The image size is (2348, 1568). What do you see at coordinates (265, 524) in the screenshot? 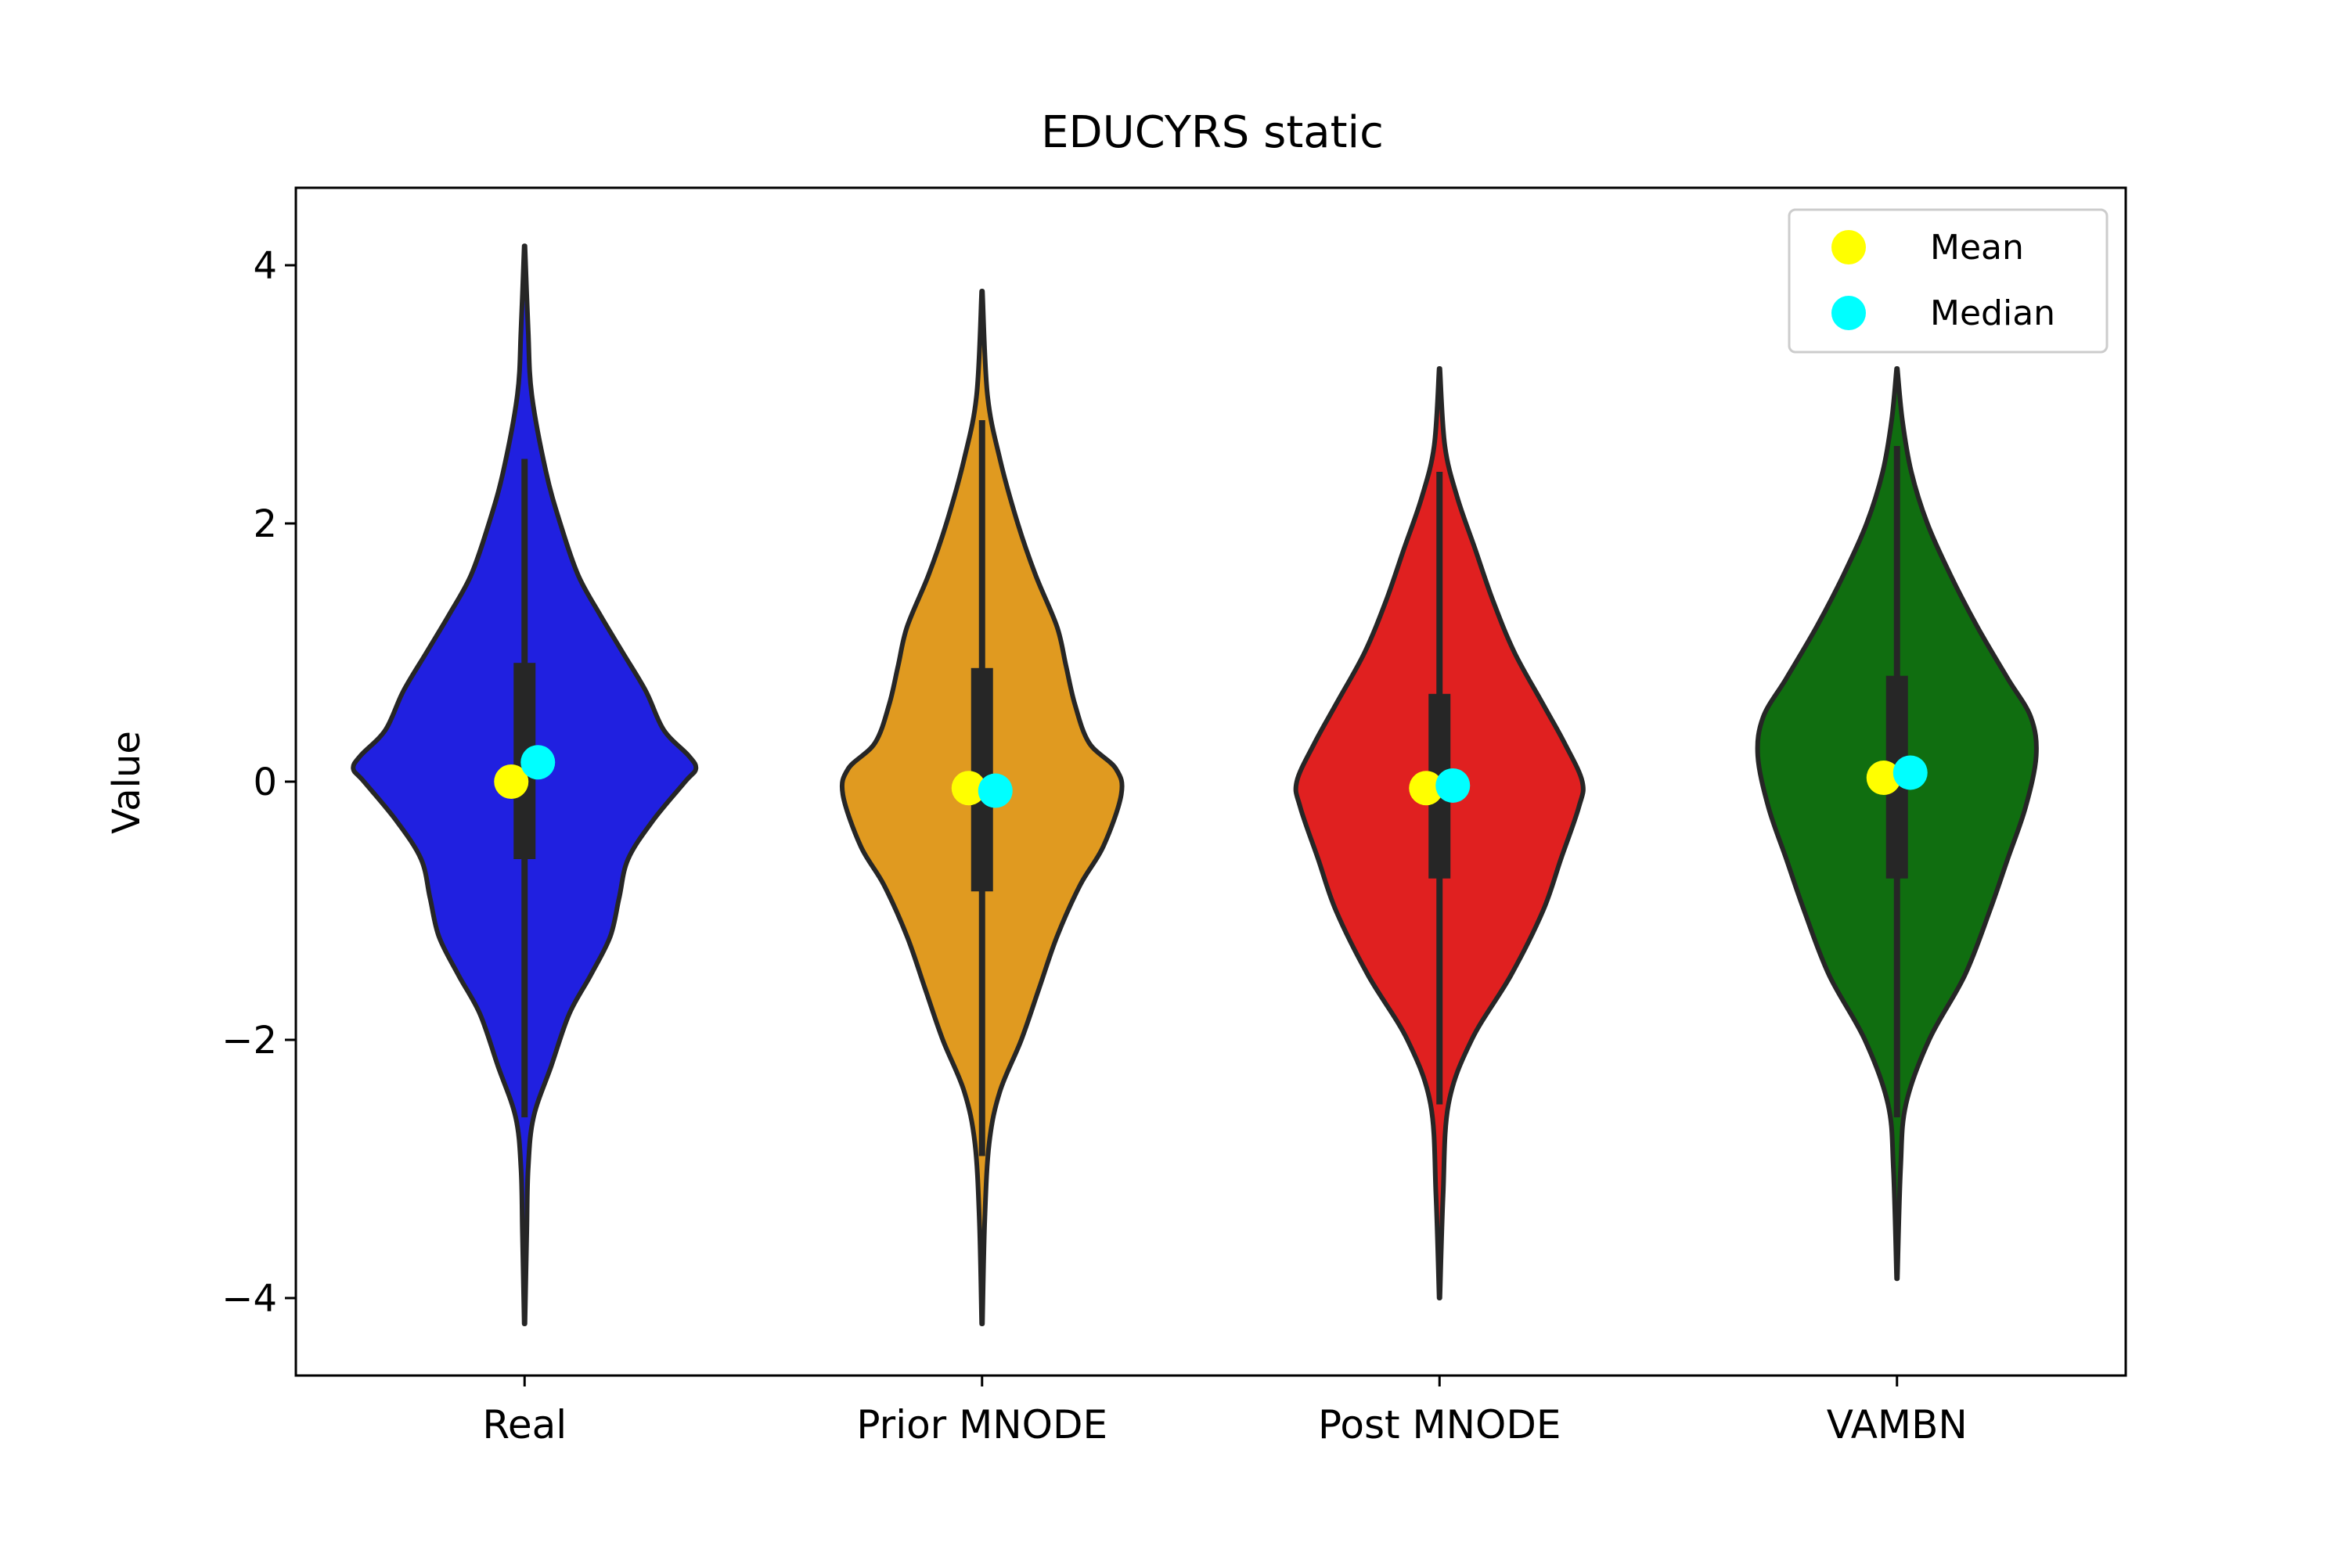
I see `y-tick-label: 2` at bounding box center [265, 524].